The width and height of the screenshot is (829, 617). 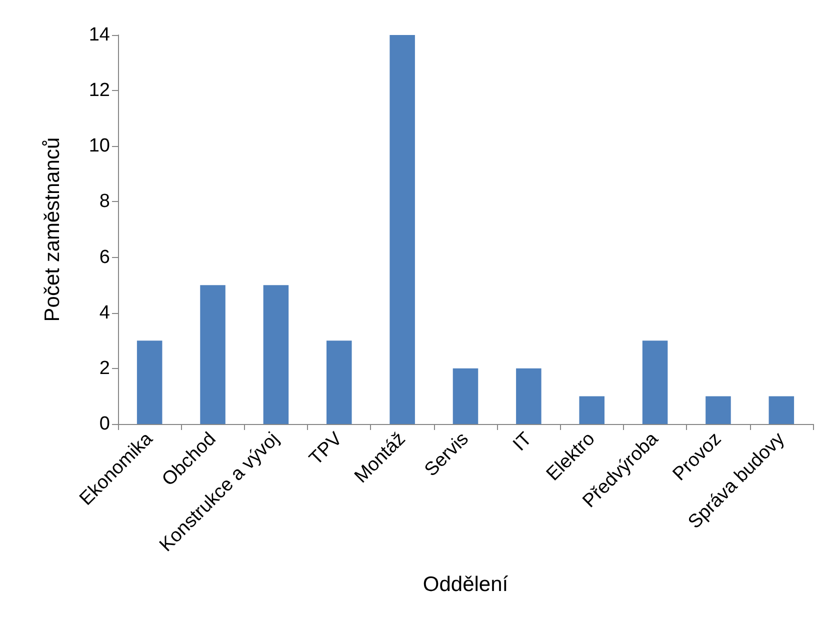 I want to click on x-axis-title: Oddělení, so click(x=465, y=584).